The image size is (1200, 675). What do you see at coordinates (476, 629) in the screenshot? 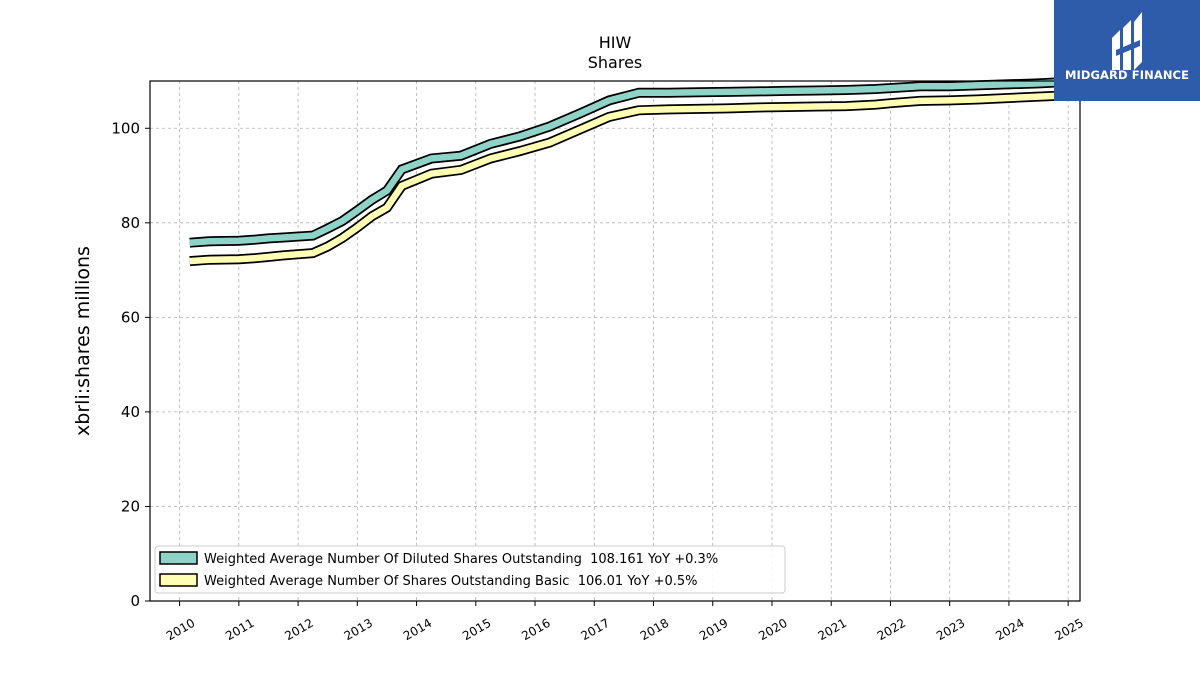
I see `x-tick-label: 2015` at bounding box center [476, 629].